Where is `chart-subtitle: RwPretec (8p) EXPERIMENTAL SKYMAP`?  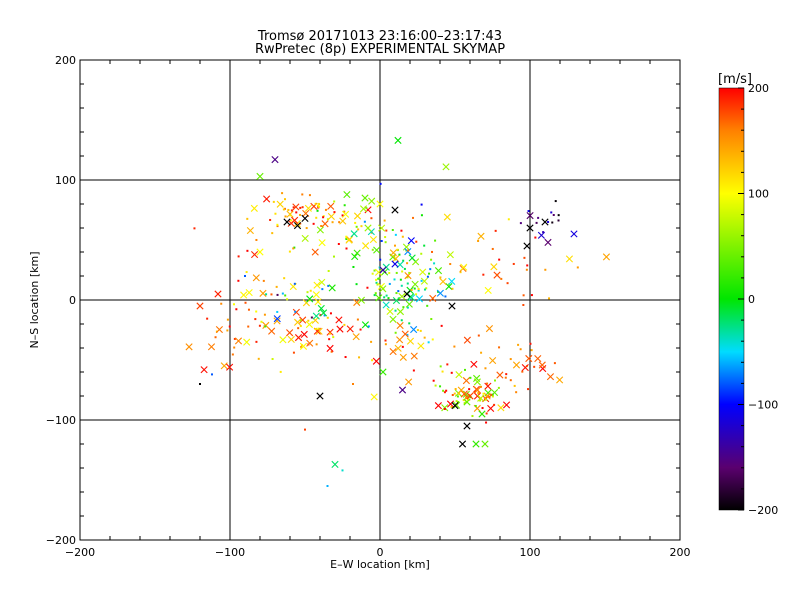 chart-subtitle: RwPretec (8p) EXPERIMENTAL SKYMAP is located at coordinates (380, 49).